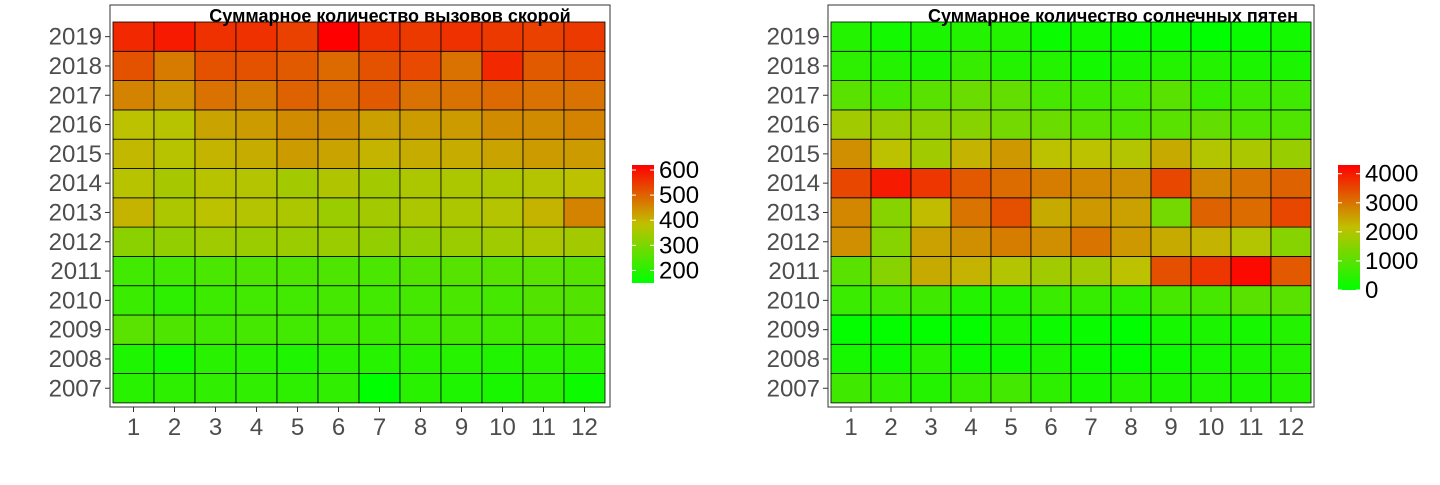 This screenshot has width=1440, height=485. What do you see at coordinates (338, 427) in the screenshot?
I see `x-tick-label: 6` at bounding box center [338, 427].